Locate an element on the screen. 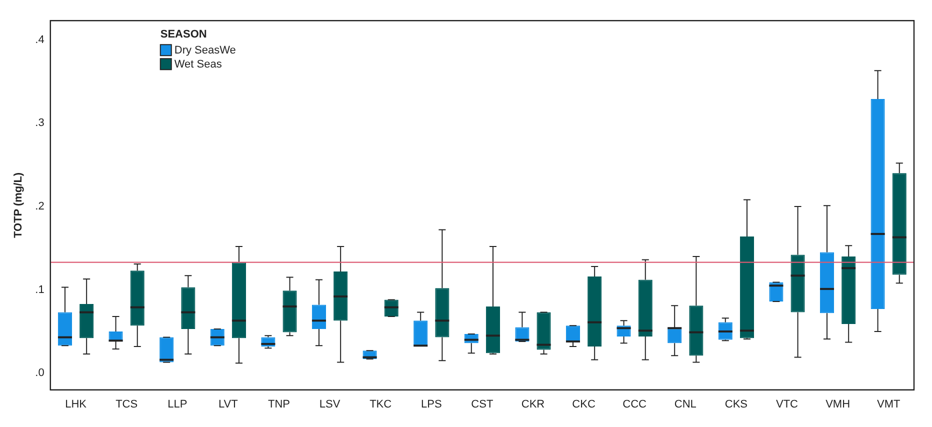 The width and height of the screenshot is (932, 427). y-tick-label: .3 is located at coordinates (39, 123).